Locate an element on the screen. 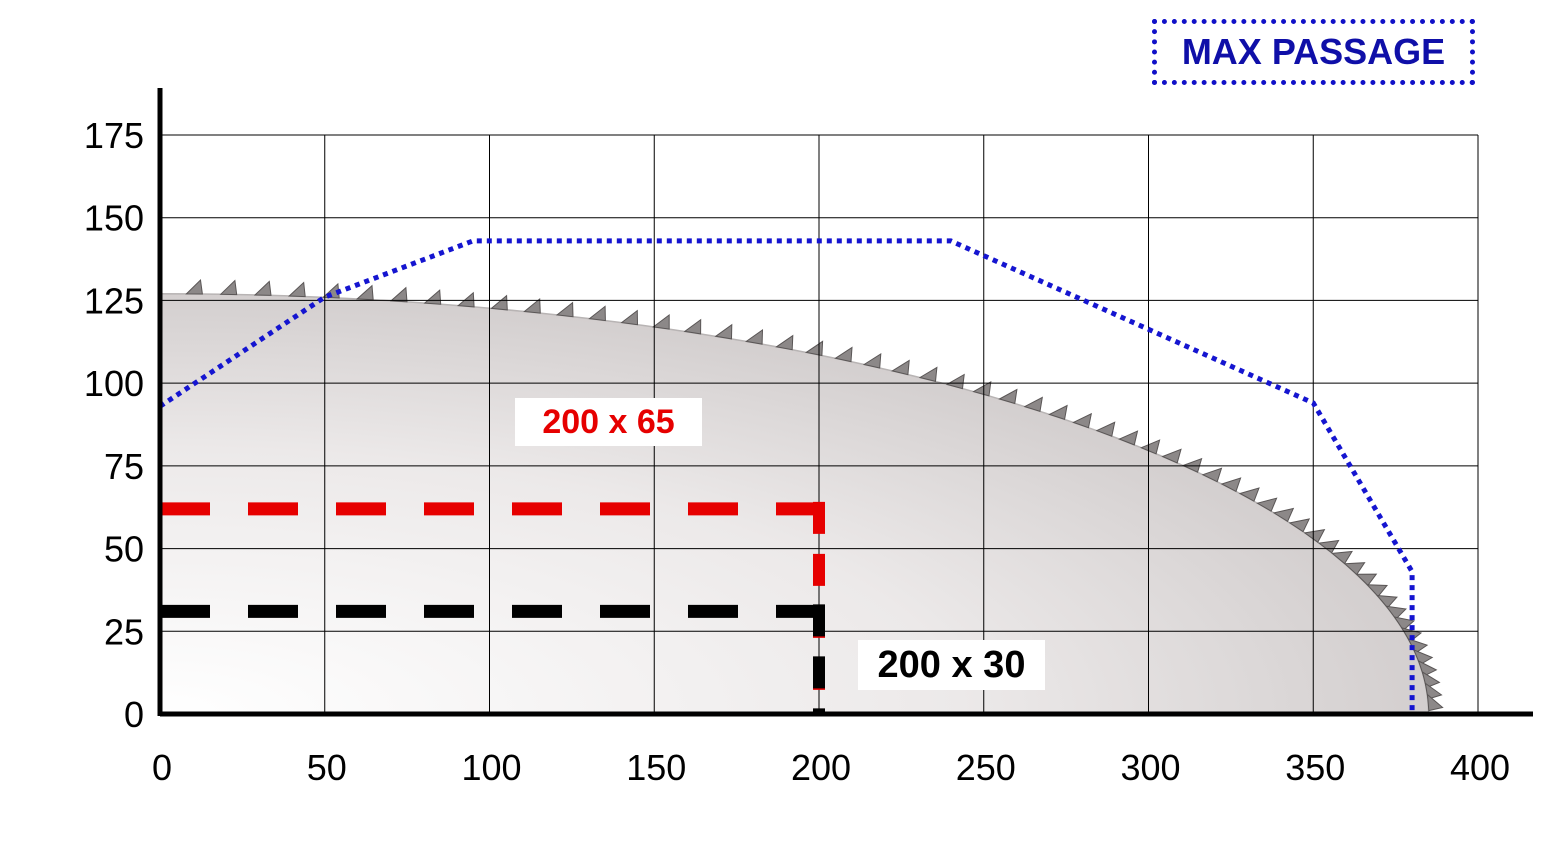 The width and height of the screenshot is (1541, 856). y-tick-label: 50 is located at coordinates (124, 549).